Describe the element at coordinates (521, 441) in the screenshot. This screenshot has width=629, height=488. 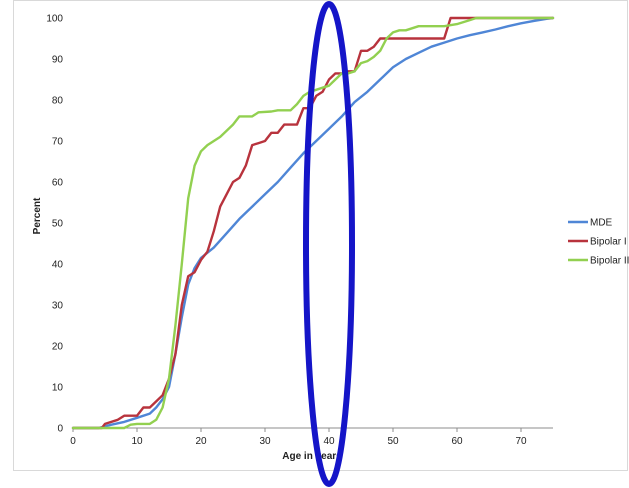
I see `x-tick-label: 70` at that location.